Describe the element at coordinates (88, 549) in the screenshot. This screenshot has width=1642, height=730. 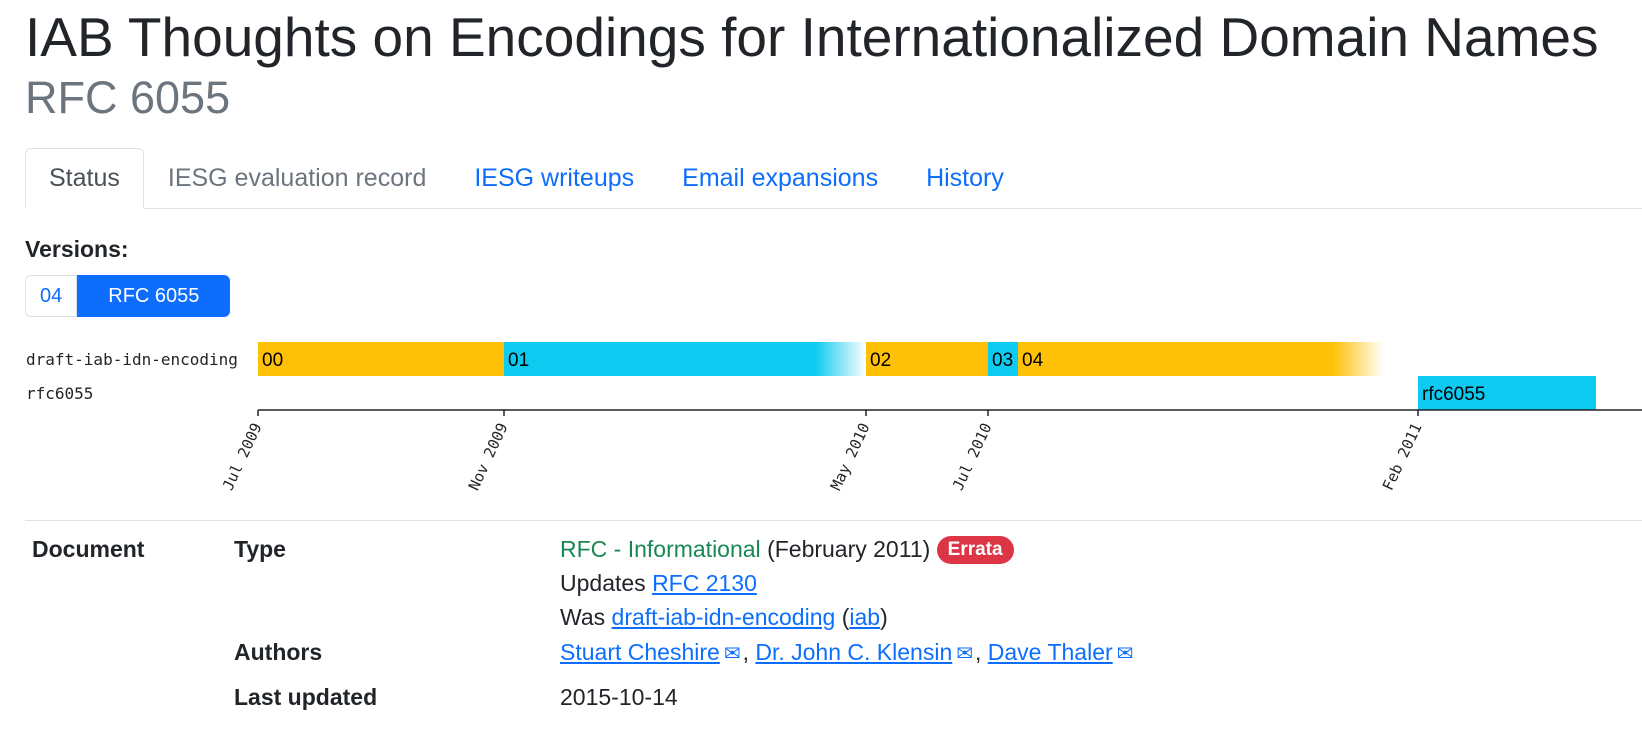
I see `document-section-label: Document` at that location.